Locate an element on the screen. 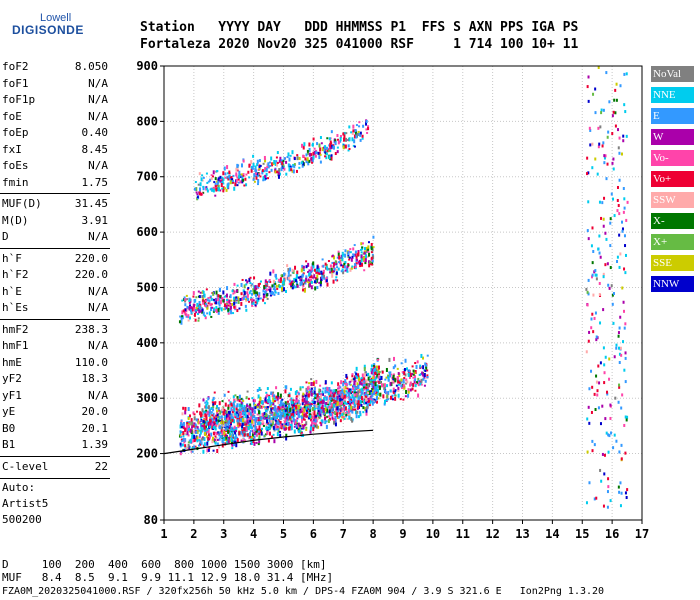 The height and width of the screenshot is (600, 700). legend-item-x: X+ is located at coordinates (672, 242).